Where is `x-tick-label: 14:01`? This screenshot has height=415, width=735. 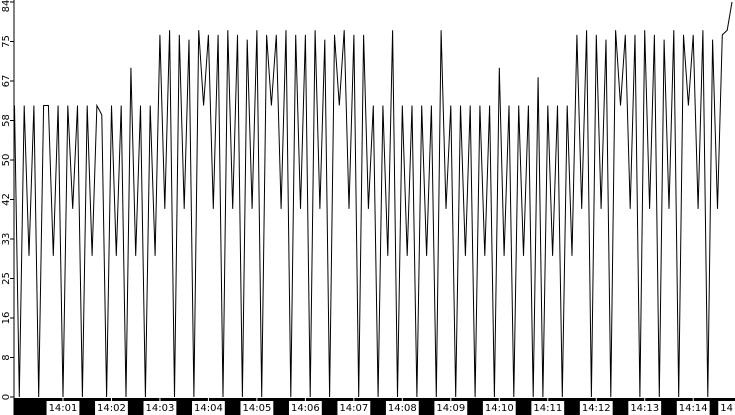
x-tick-label: 14:01 is located at coordinates (63, 408).